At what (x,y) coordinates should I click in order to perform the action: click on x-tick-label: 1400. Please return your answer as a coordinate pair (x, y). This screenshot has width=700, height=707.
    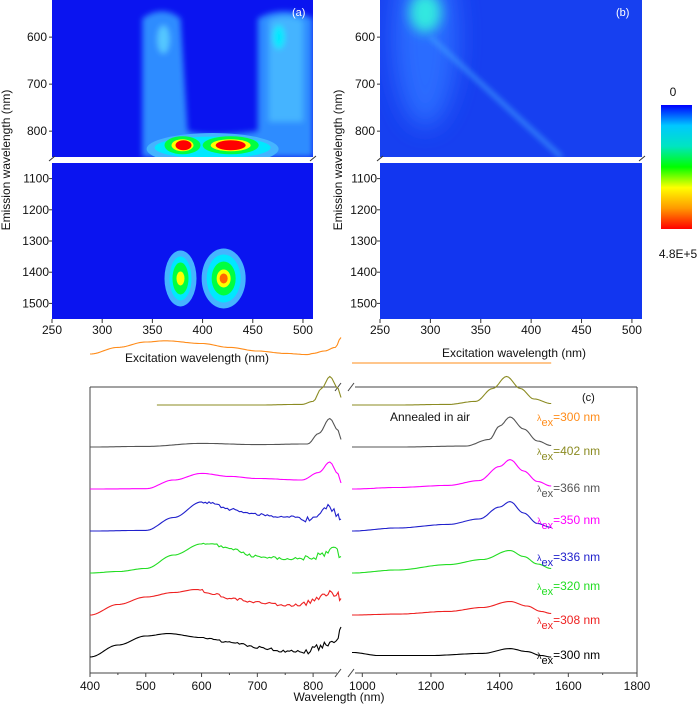
    Looking at the image, I should click on (499, 686).